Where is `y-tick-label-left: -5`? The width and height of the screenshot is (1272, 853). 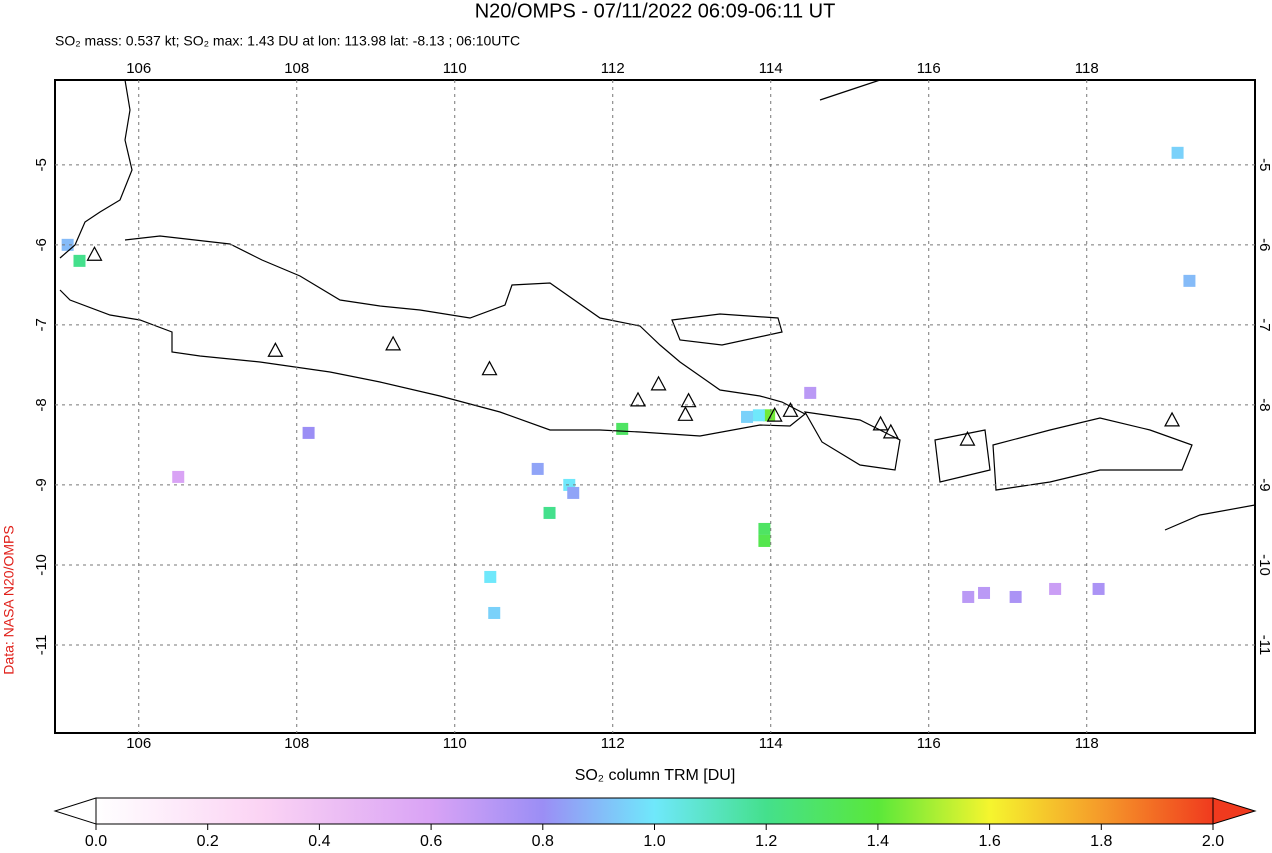 y-tick-label-left: -5 is located at coordinates (41, 164).